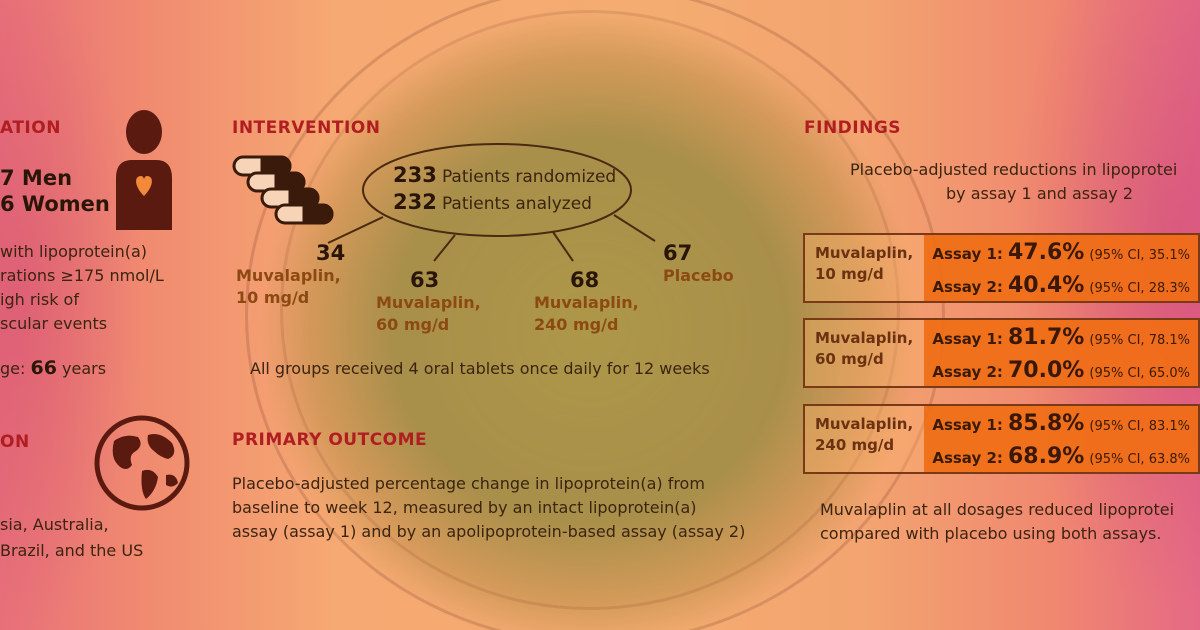 The width and height of the screenshot is (1200, 630). What do you see at coordinates (865, 268) in the screenshot?
I see `finding-dose-label: Muvalaplin, 10 mg/d` at bounding box center [865, 268].